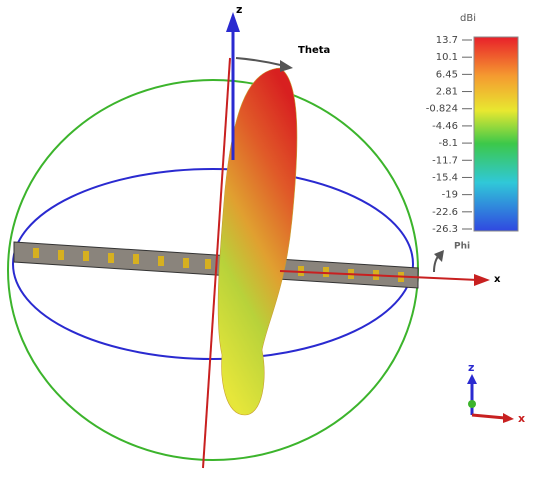  Describe the element at coordinates (445, 126) in the screenshot. I see `colorbar-tick-label: -4.46` at that location.